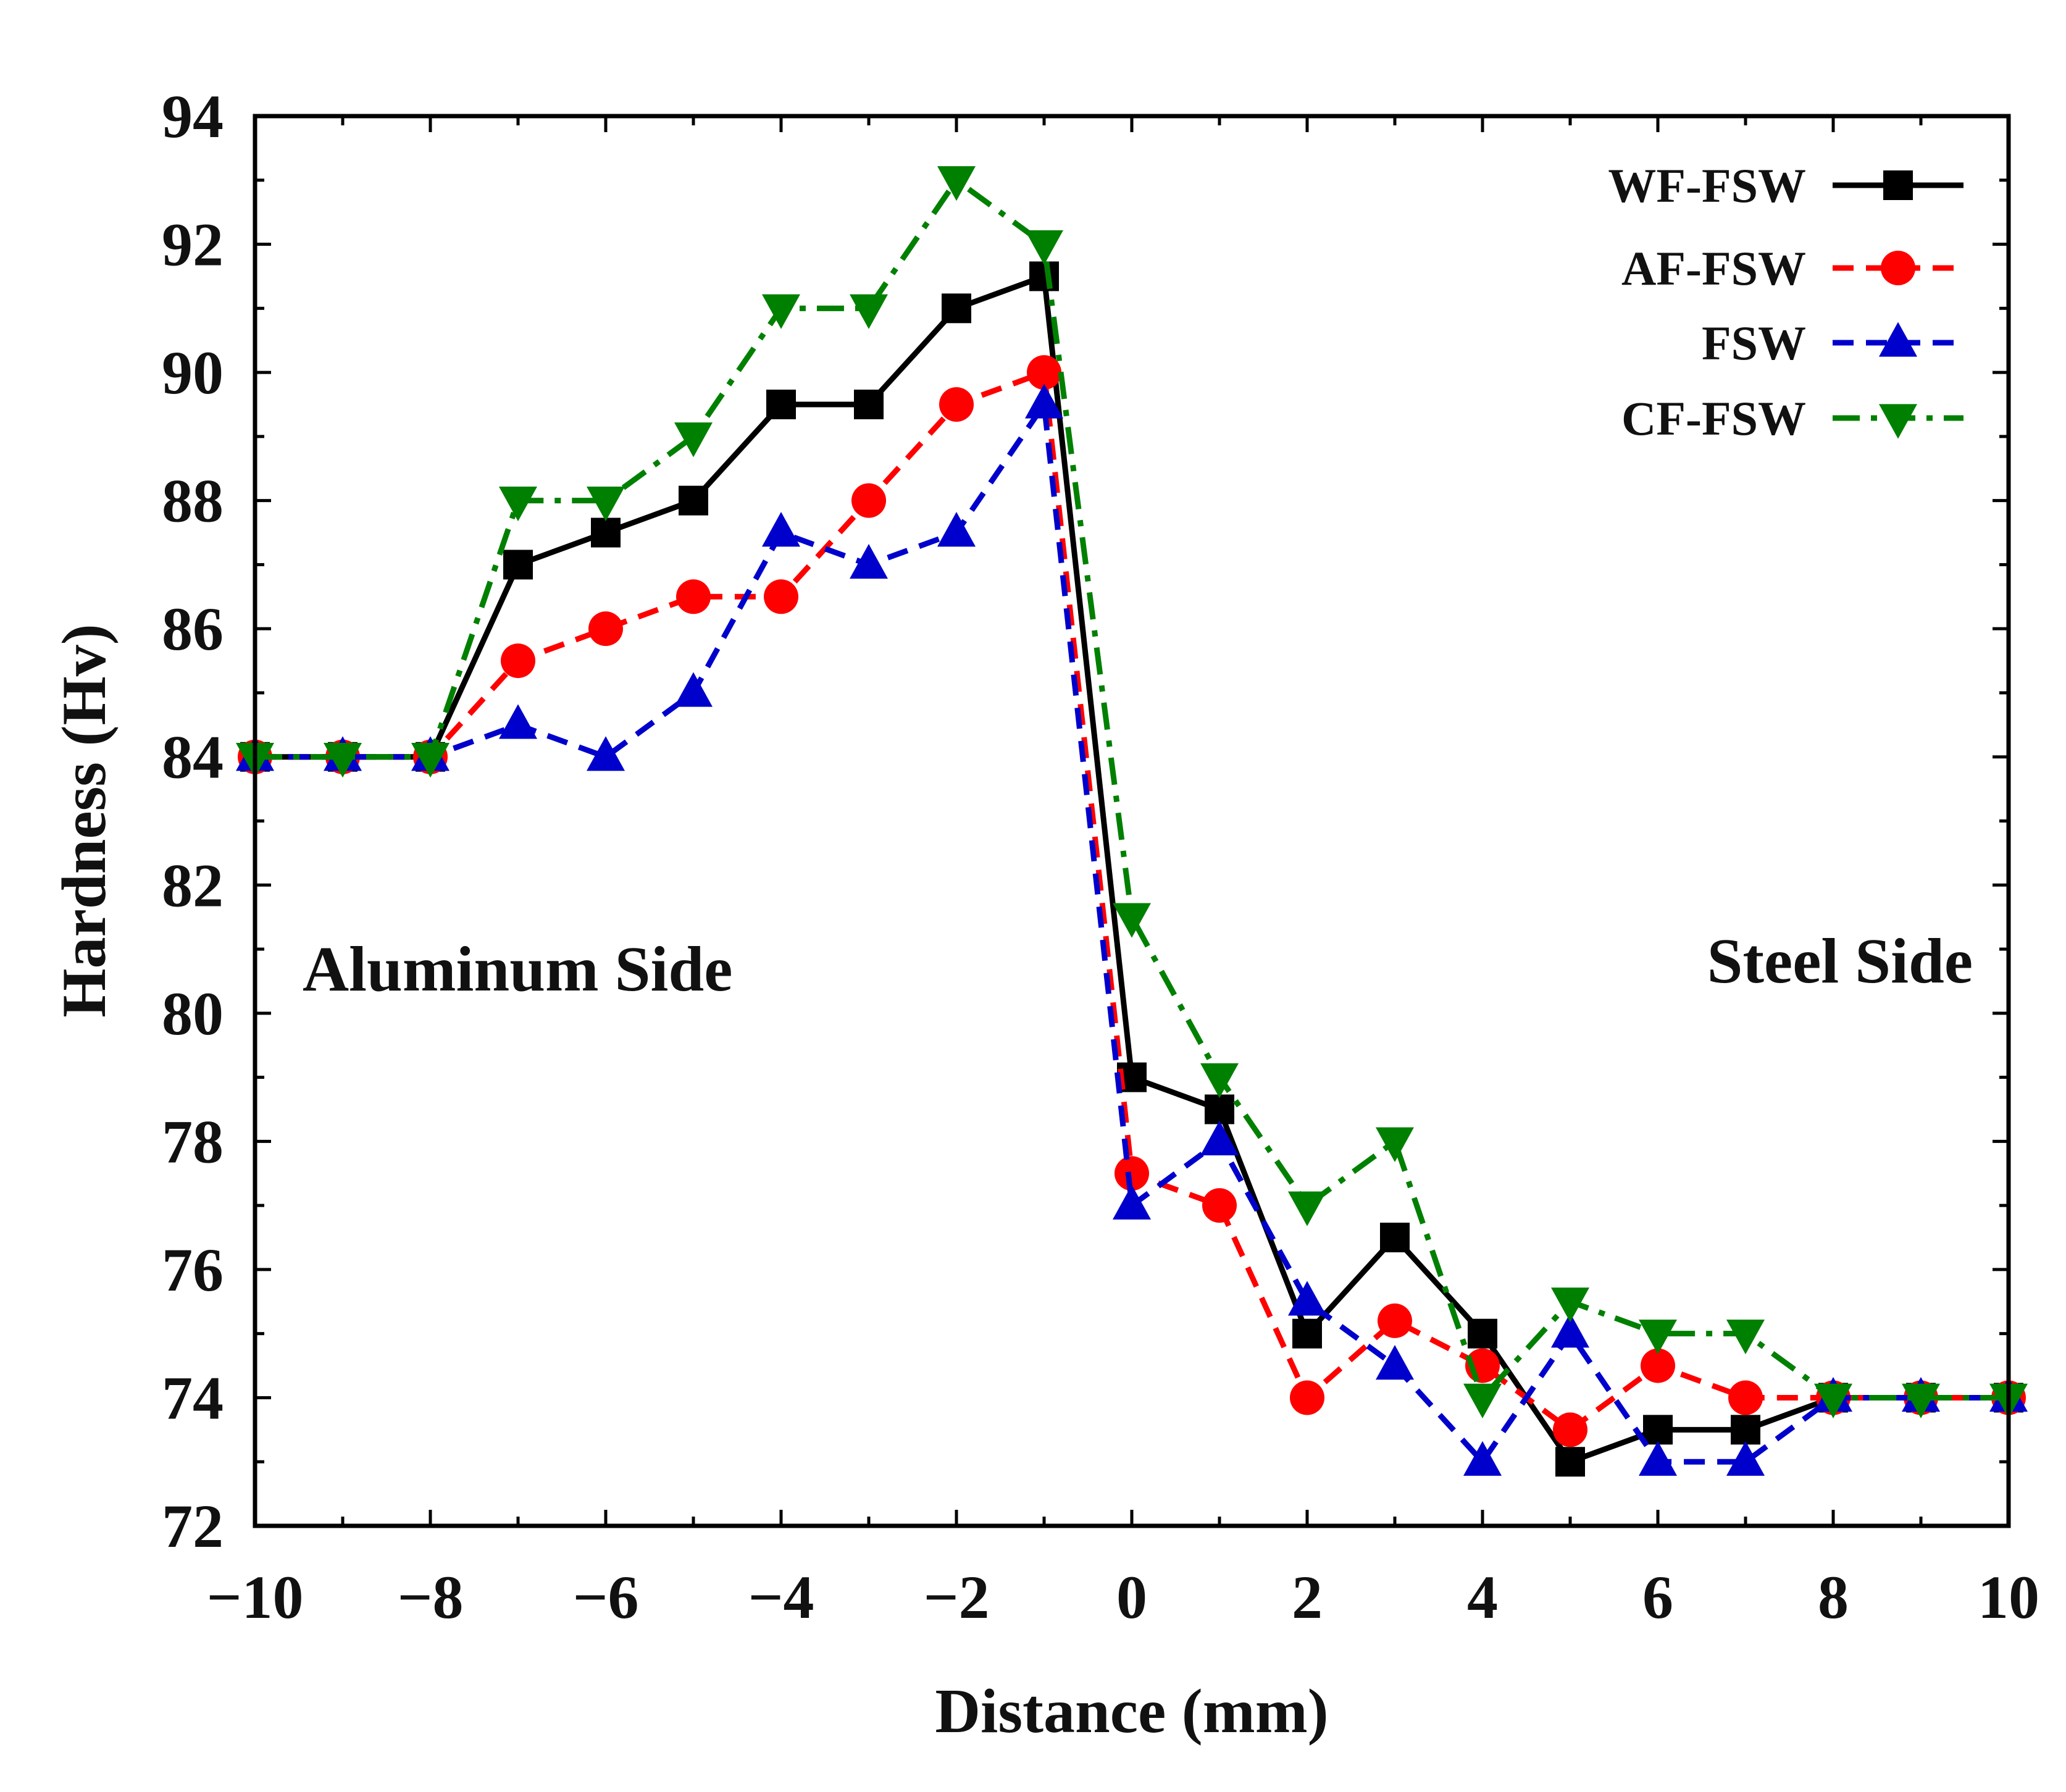  Describe the element at coordinates (193, 1141) in the screenshot. I see `y-tick-label: 78` at that location.